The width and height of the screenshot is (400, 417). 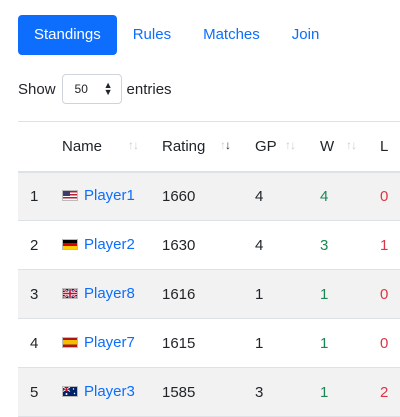 I want to click on entries-select: 50 ▲ ▼, so click(x=91, y=89).